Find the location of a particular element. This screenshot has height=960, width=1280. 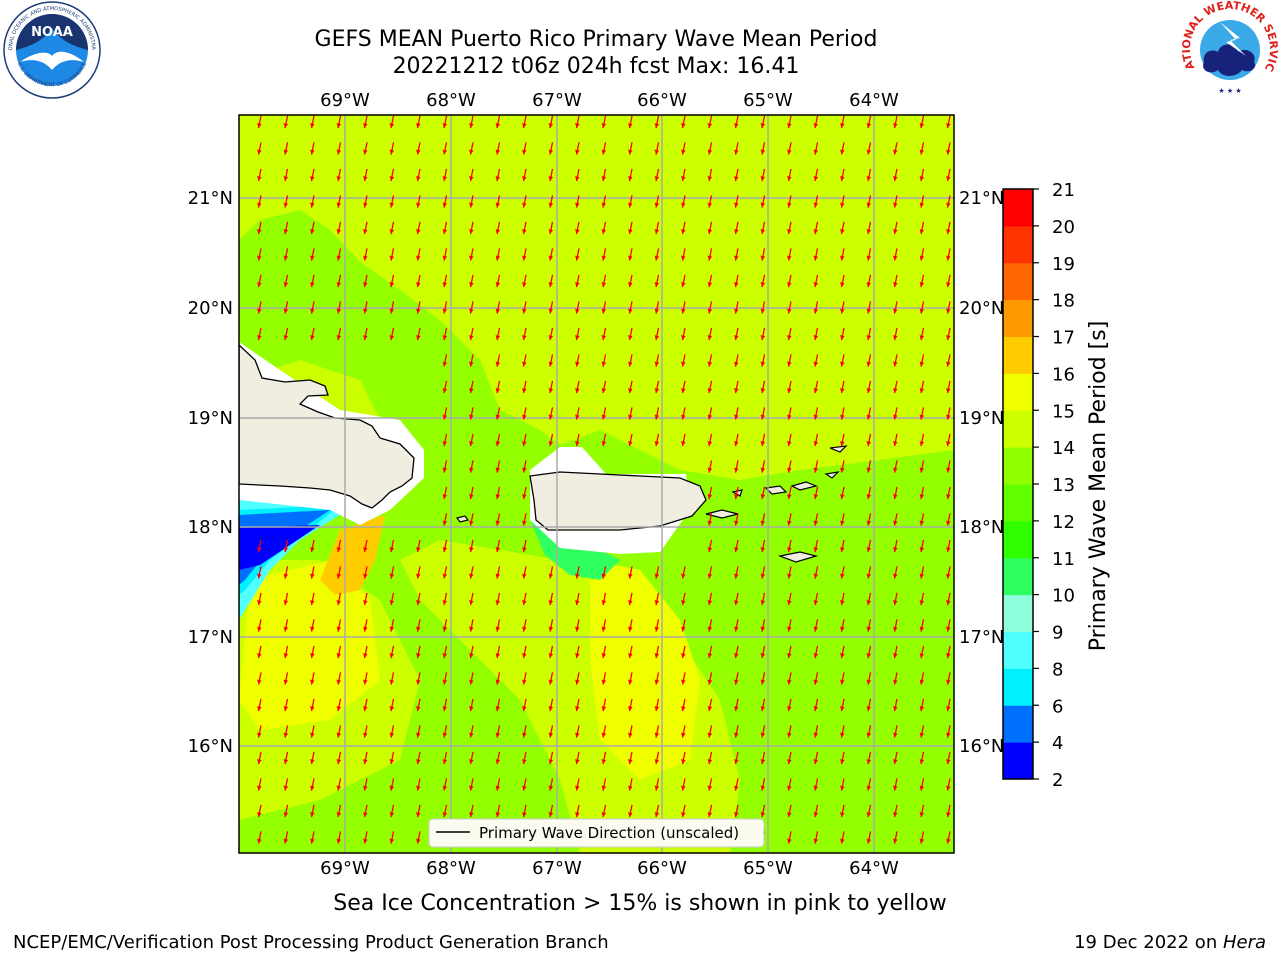

colorbar-tick-label: 10 is located at coordinates (1063, 596).